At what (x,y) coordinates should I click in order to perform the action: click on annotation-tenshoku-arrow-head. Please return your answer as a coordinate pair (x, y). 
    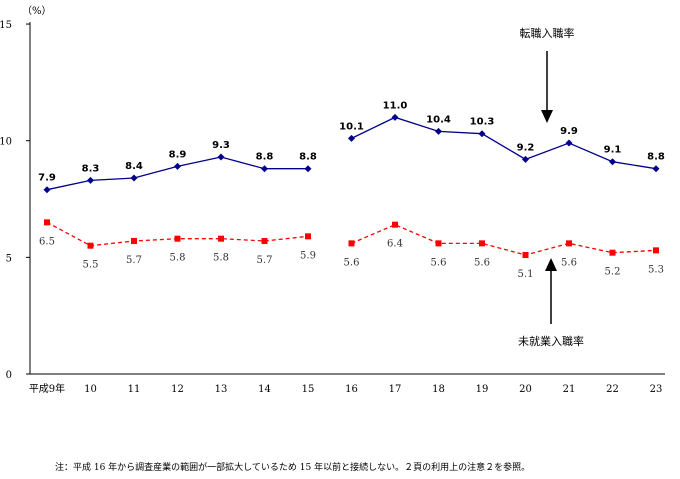
    Looking at the image, I should click on (547, 116).